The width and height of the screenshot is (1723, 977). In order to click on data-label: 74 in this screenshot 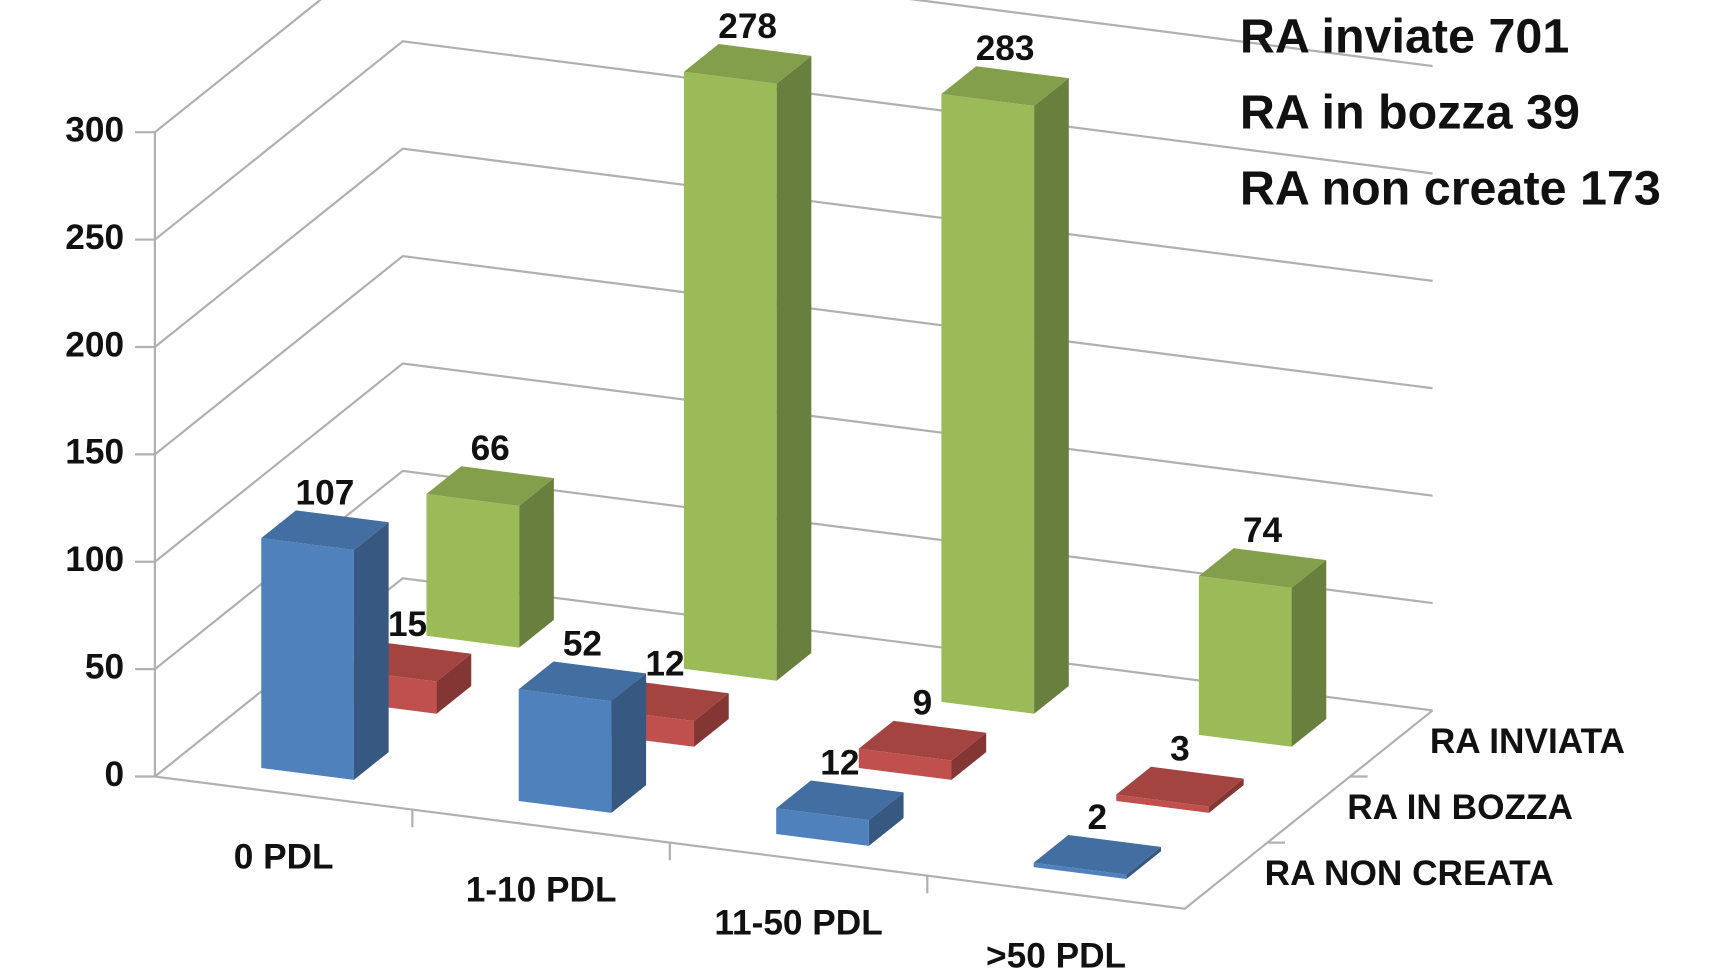, I will do `click(1263, 530)`.